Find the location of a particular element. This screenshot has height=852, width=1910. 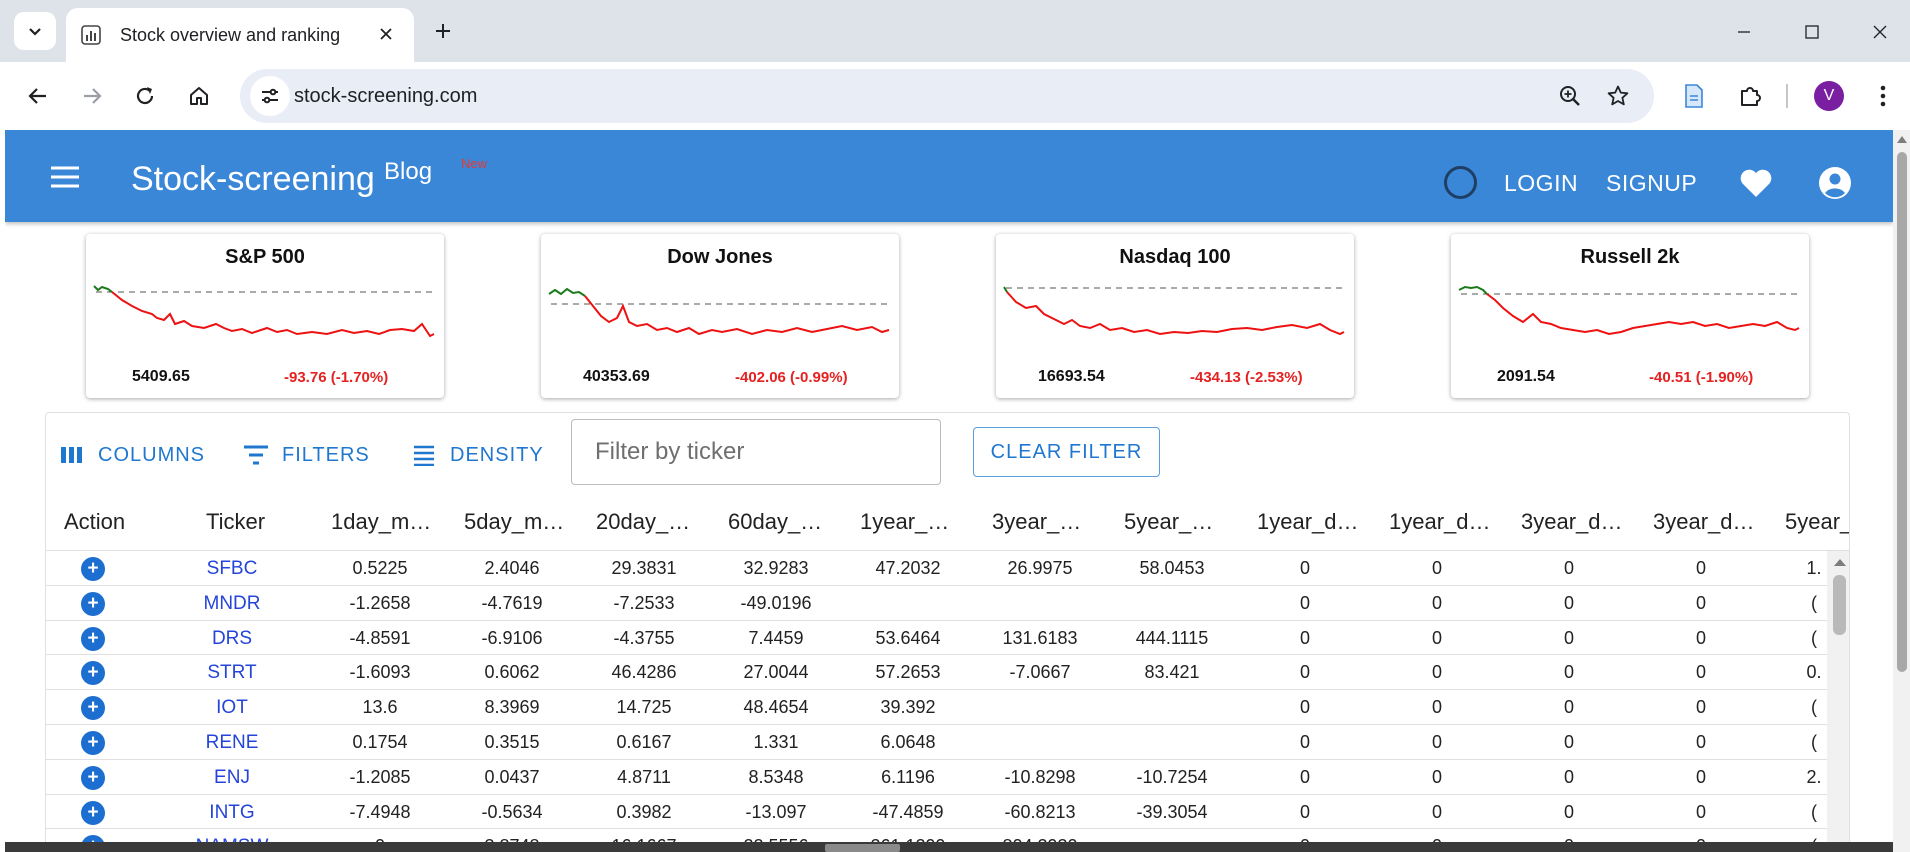

tab-search-button is located at coordinates (35, 31).